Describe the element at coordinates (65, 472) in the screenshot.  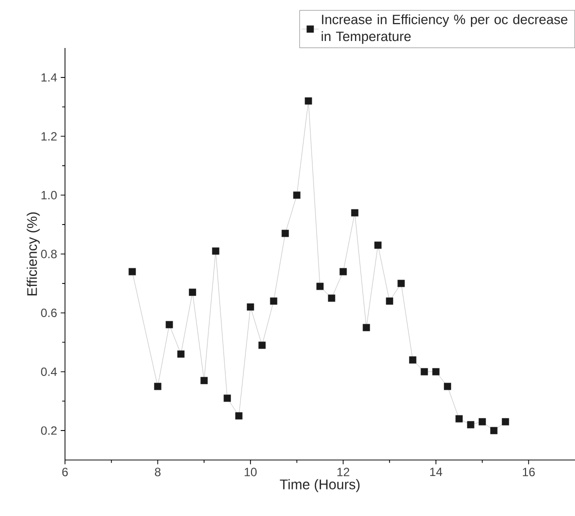
I see `x-tick-label: 6` at that location.